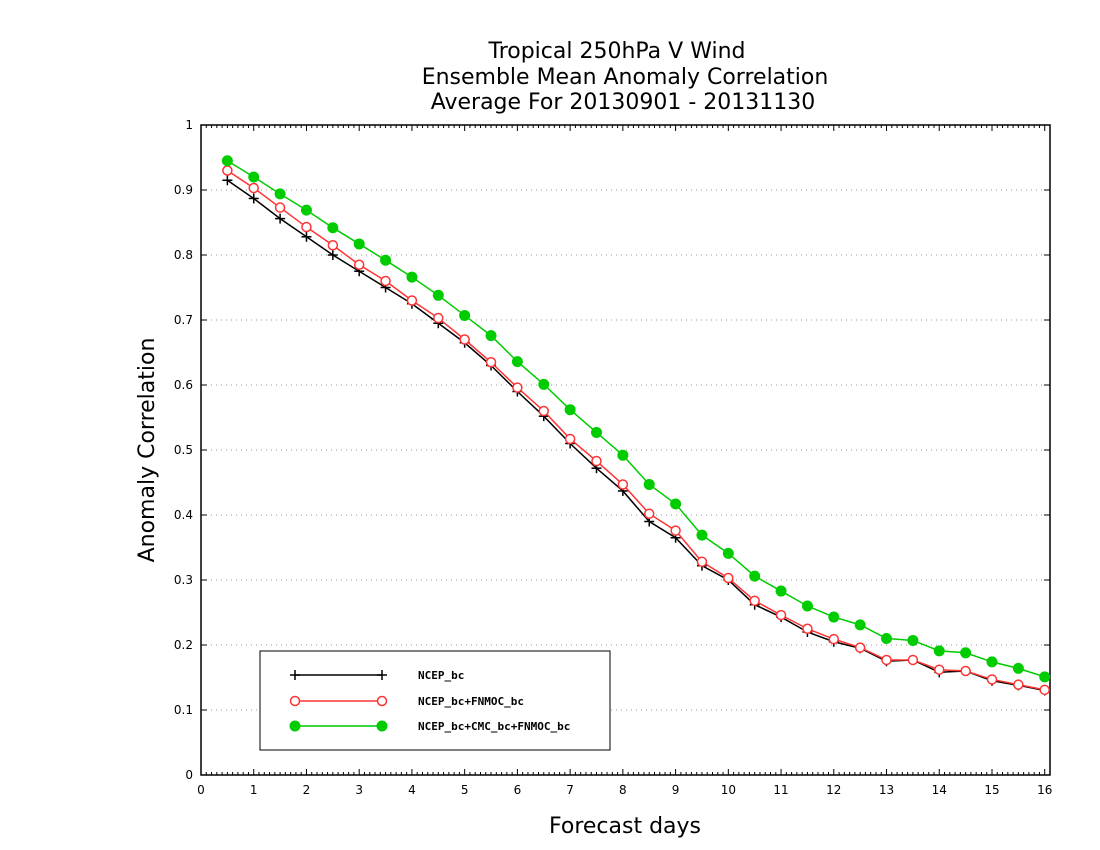 This screenshot has height=850, width=1100. Describe the element at coordinates (254, 790) in the screenshot. I see `x-tick-label: 1` at that location.